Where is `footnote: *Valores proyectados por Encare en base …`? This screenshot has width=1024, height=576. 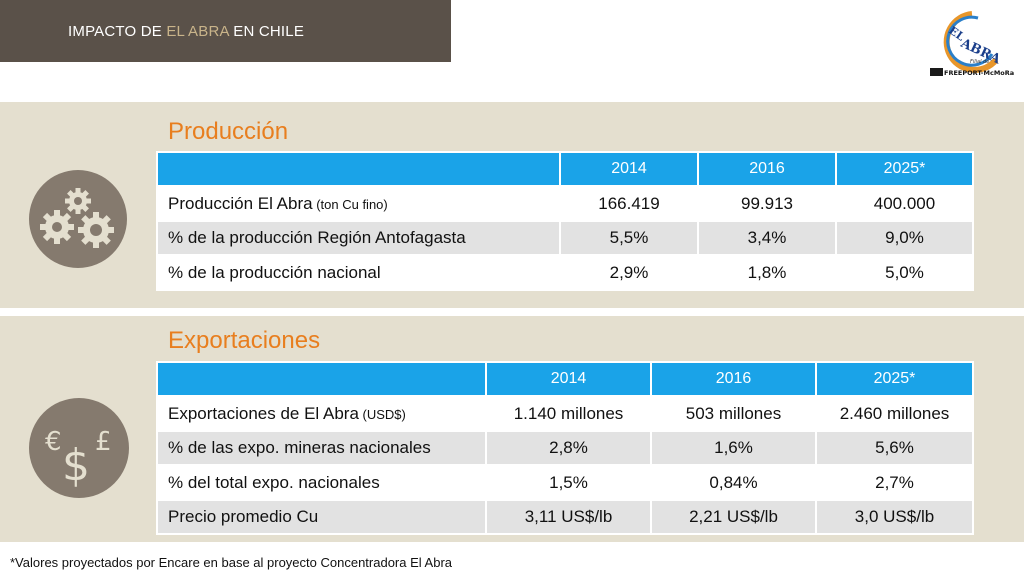 footnote: *Valores proyectados por Encare en base … is located at coordinates (231, 562).